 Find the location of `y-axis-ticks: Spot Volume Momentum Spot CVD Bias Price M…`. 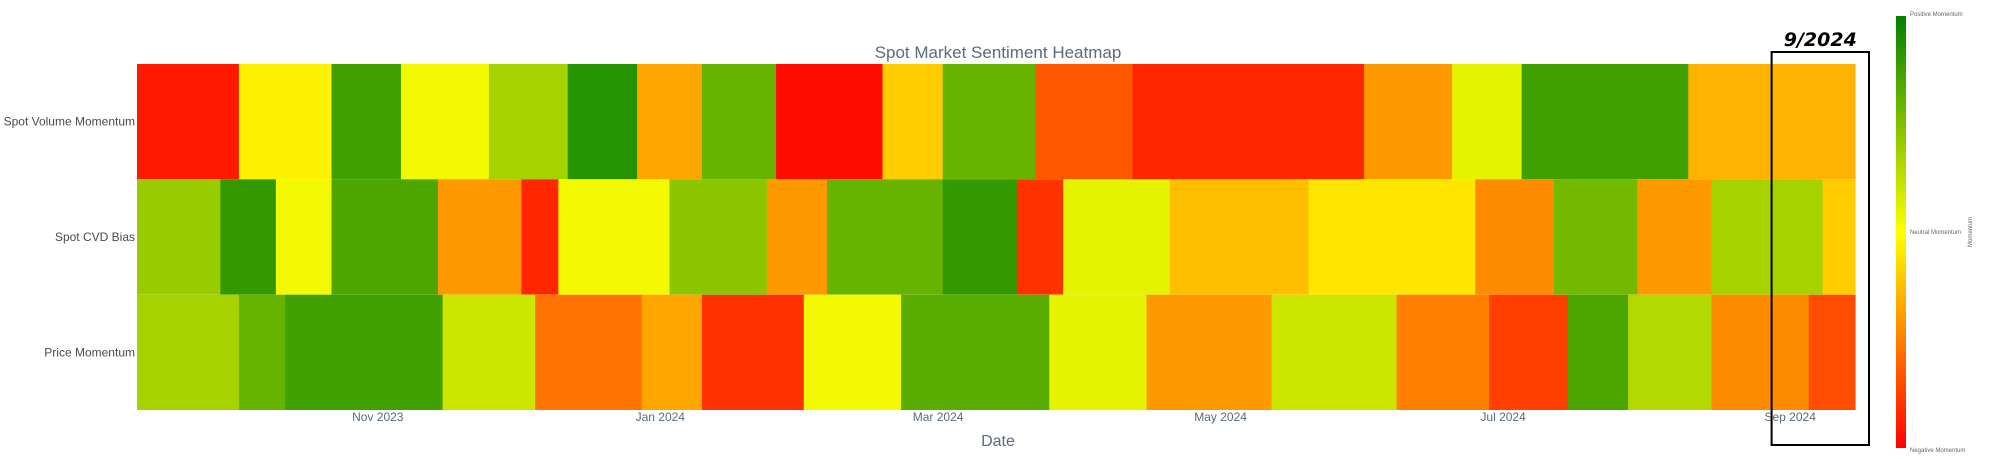

y-axis-ticks: Spot Volume Momentum Spot CVD Bias Price M… is located at coordinates (69, 237).